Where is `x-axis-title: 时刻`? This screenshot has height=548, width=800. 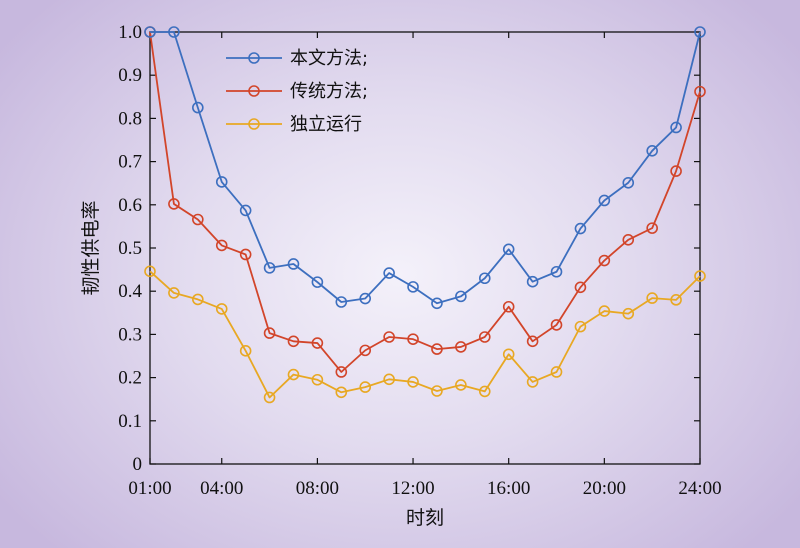
x-axis-title: 时刻 is located at coordinates (425, 518).